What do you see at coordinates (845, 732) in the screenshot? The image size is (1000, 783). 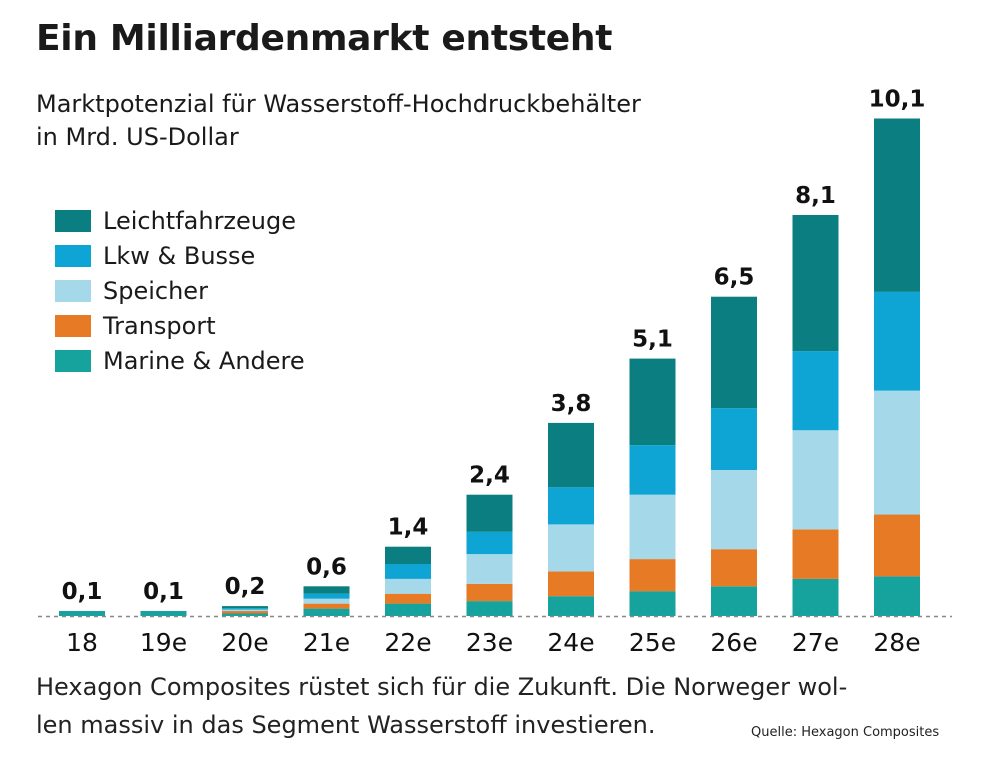 I see `source-note: Quelle: Hexagon Composites` at bounding box center [845, 732].